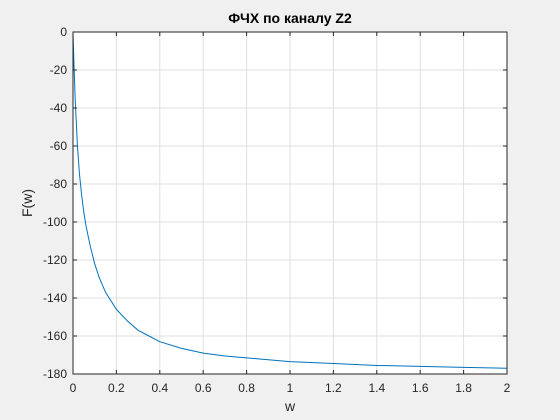 The width and height of the screenshot is (560, 420). What do you see at coordinates (59, 146) in the screenshot?
I see `y-tick-label: -60` at bounding box center [59, 146].